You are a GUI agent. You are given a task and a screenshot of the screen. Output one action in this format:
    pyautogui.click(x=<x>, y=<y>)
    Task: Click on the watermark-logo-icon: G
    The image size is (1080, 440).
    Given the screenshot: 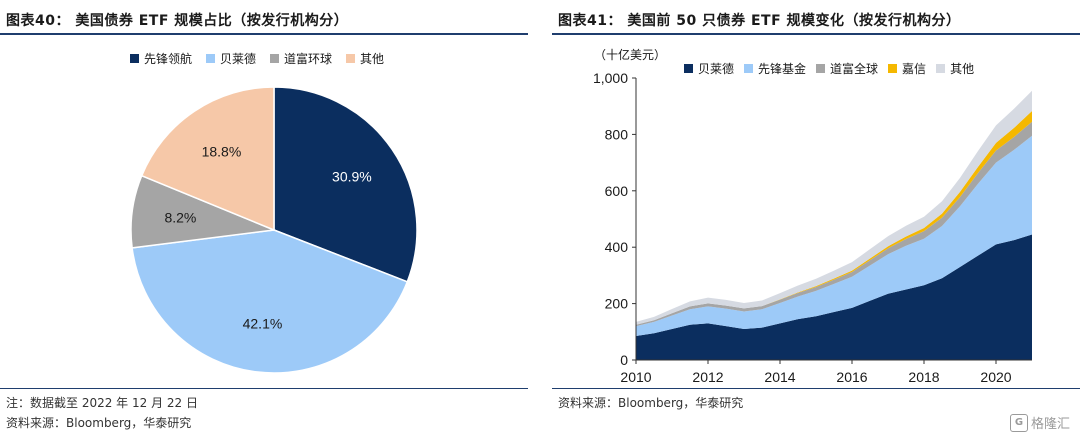 What is the action you would take?
    pyautogui.click(x=1018, y=422)
    